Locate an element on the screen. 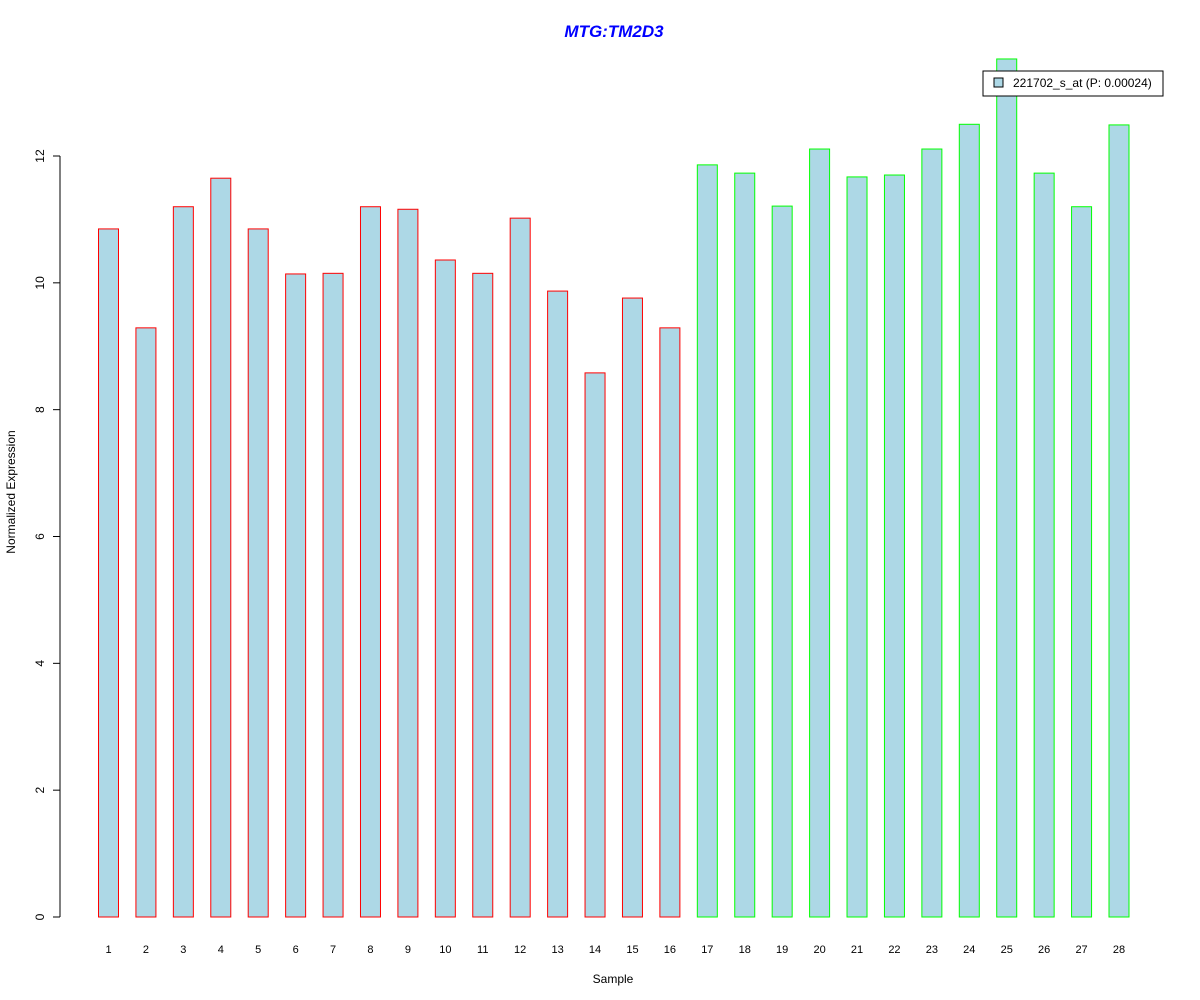 Image resolution: width=1200 pixels, height=1000 pixels. x-tick-label: 3 is located at coordinates (183, 950).